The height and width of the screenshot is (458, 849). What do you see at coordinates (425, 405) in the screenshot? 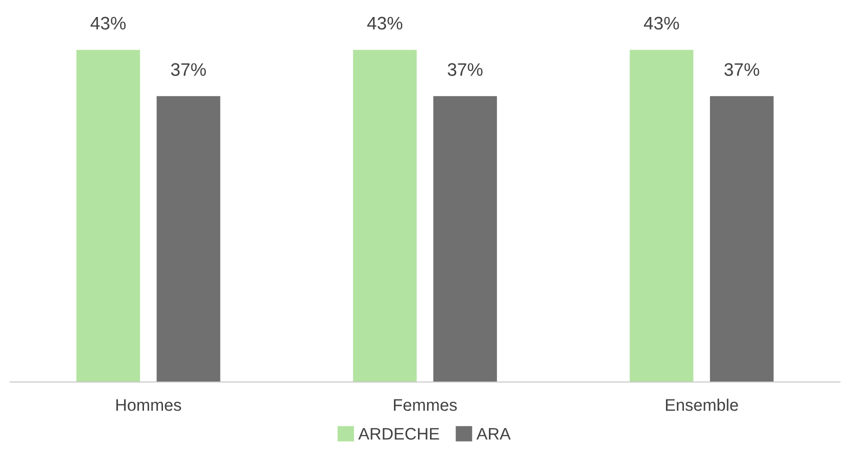
I see `x-tick-label: Femmes` at bounding box center [425, 405].